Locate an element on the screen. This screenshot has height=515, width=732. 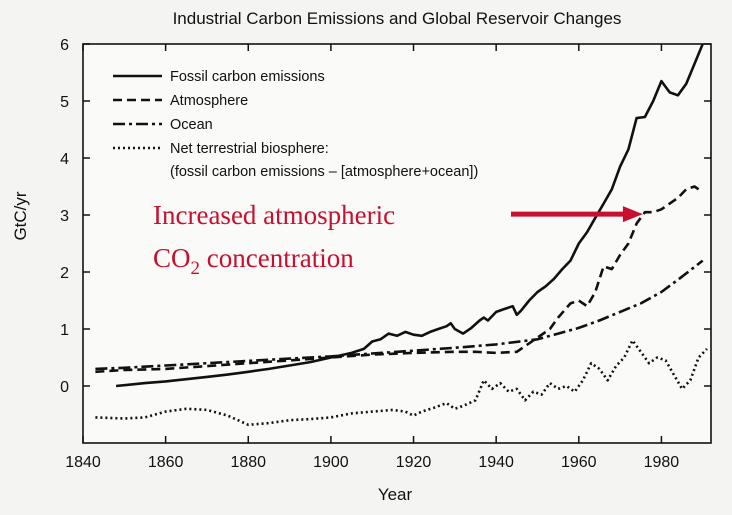
legend-label-biosphere: Net terrestrial biosphere: is located at coordinates (249, 149).